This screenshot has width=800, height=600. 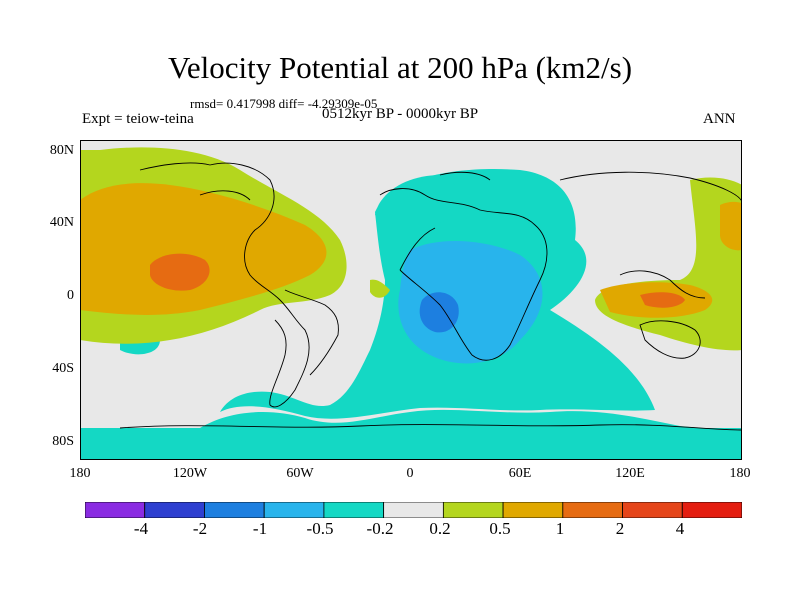 I want to click on lon-label: 120E, so click(x=630, y=473).